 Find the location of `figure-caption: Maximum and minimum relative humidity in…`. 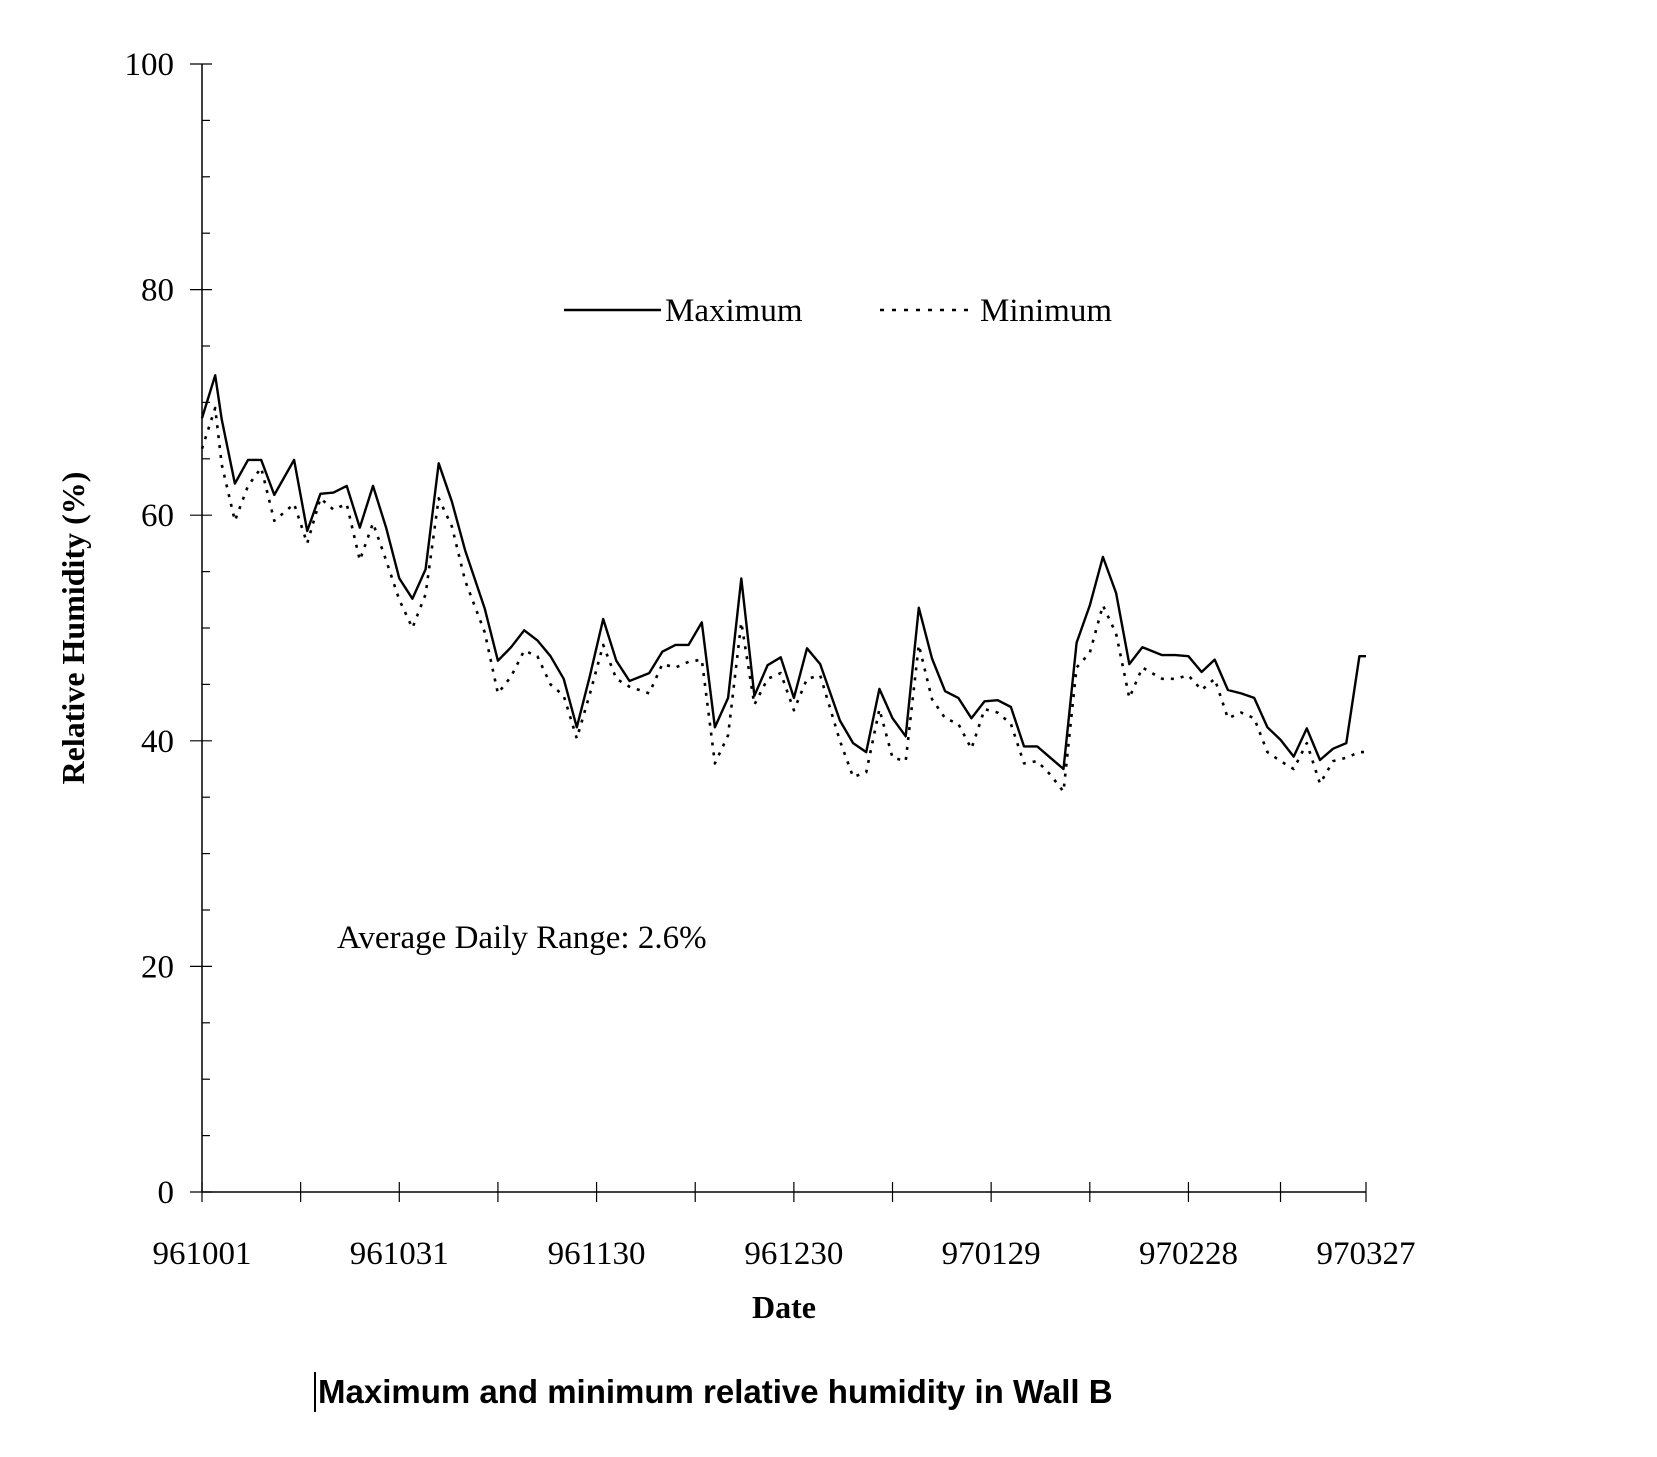

figure-caption: Maximum and minimum relative humidity in… is located at coordinates (715, 1391).